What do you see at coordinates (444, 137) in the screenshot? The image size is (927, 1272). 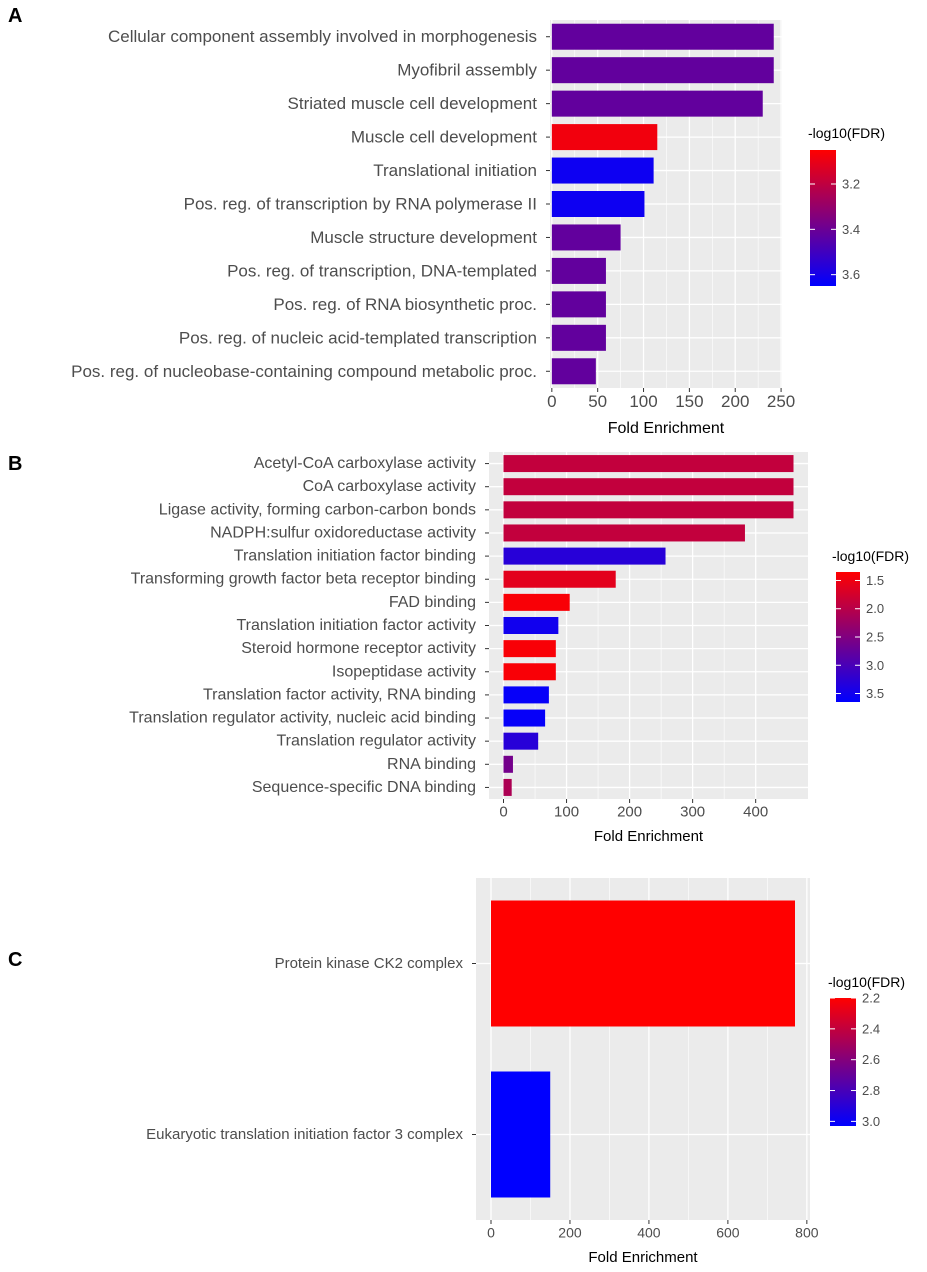 I see `category-label: Muscle cell development` at bounding box center [444, 137].